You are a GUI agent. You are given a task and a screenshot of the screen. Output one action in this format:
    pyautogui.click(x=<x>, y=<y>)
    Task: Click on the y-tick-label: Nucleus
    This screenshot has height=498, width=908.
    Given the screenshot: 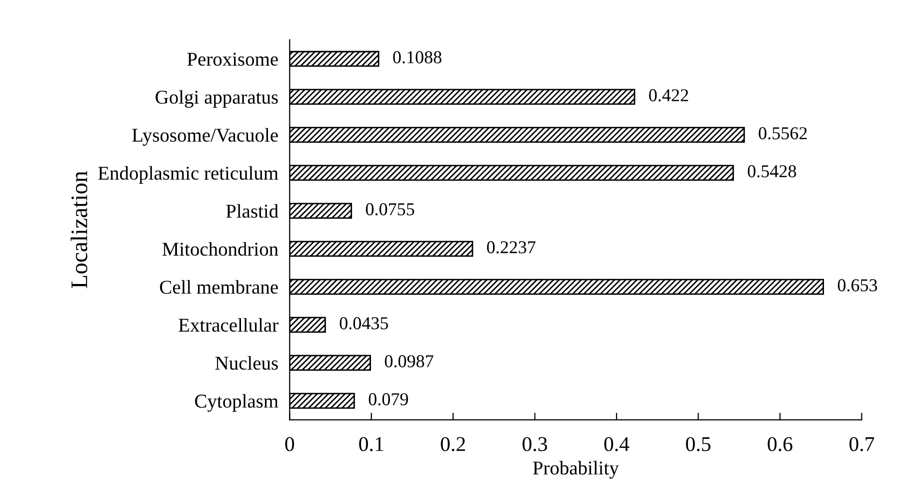 What is the action you would take?
    pyautogui.click(x=246, y=363)
    